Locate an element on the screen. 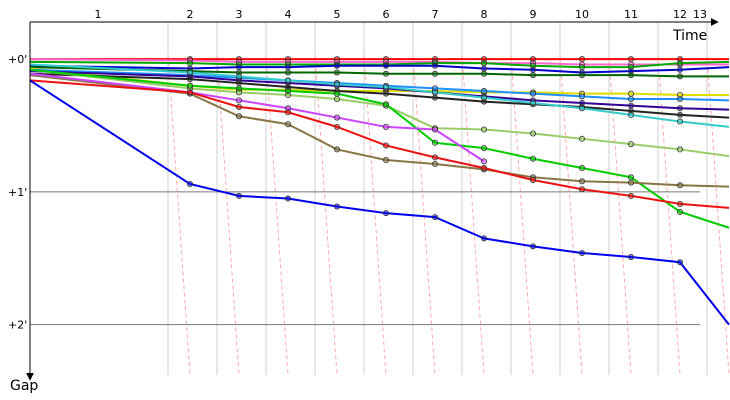 The height and width of the screenshot is (400, 730). lap-label: 7 is located at coordinates (435, 14).